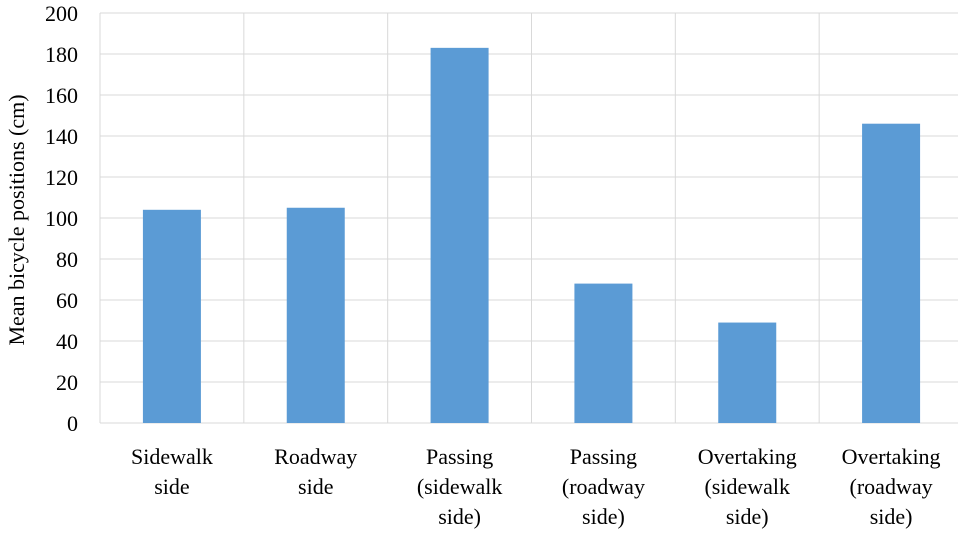 The image size is (958, 533). Describe the element at coordinates (67, 300) in the screenshot. I see `y-tick-label: 60` at that location.